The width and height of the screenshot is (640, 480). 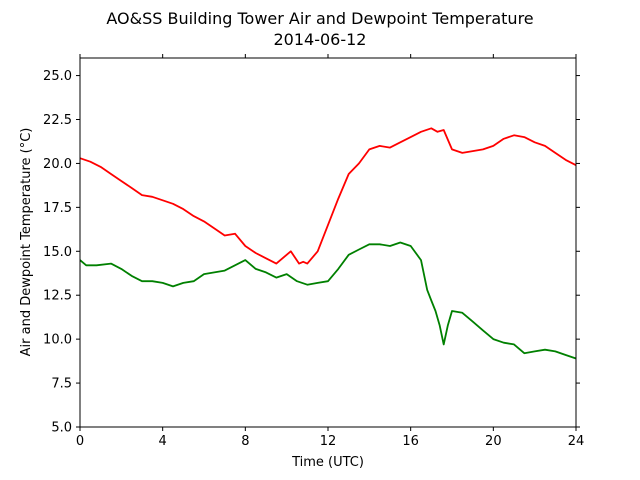 I want to click on y-tick-label: 17.5, so click(x=57, y=208).